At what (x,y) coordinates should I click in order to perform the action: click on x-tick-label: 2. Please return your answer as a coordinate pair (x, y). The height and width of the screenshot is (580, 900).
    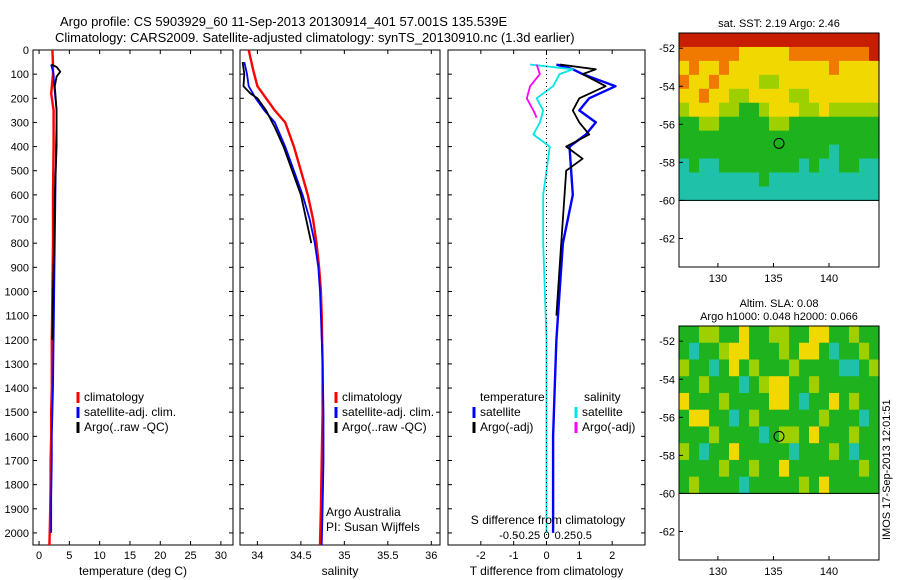
    Looking at the image, I should click on (612, 556).